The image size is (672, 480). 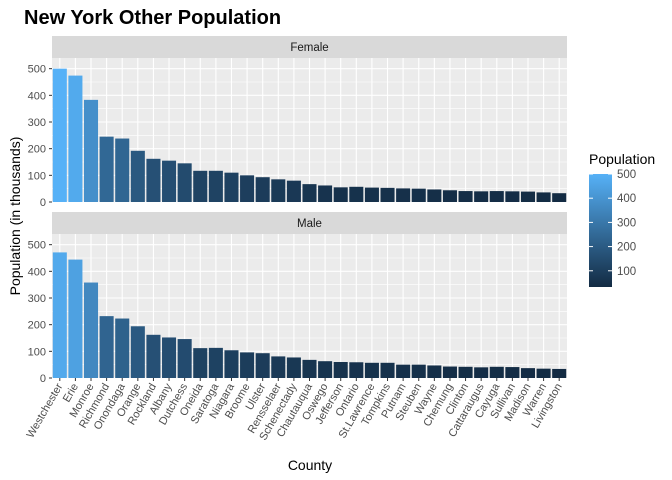 I want to click on legend: 100 200 300 400 500, so click(x=612, y=228).